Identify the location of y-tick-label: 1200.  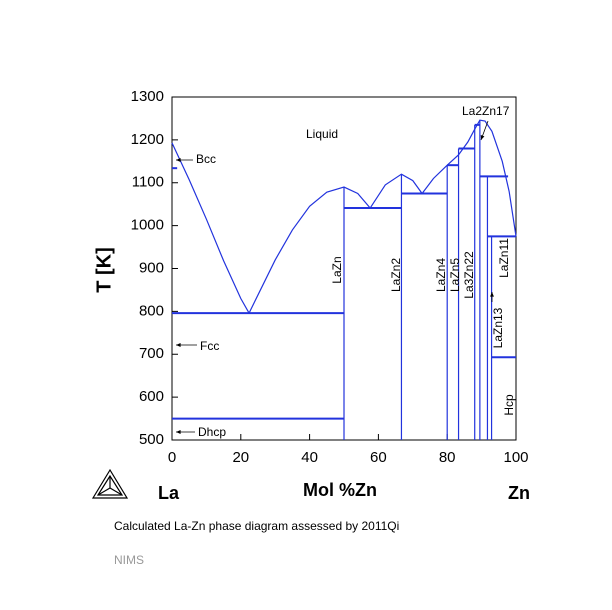
(147, 139).